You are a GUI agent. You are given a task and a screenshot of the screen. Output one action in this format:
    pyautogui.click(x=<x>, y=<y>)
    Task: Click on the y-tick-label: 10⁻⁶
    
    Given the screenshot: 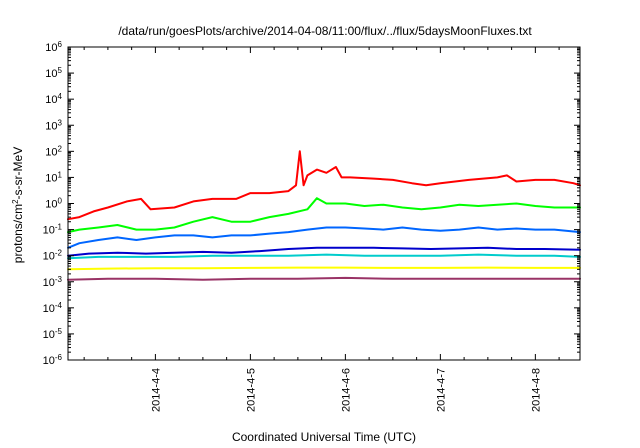 What is the action you would take?
    pyautogui.click(x=53, y=360)
    